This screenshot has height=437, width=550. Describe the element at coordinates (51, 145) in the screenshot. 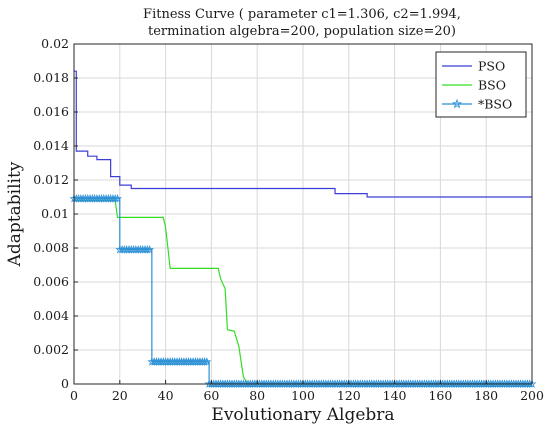

I see `y-tick-label-7: 0.014` at that location.